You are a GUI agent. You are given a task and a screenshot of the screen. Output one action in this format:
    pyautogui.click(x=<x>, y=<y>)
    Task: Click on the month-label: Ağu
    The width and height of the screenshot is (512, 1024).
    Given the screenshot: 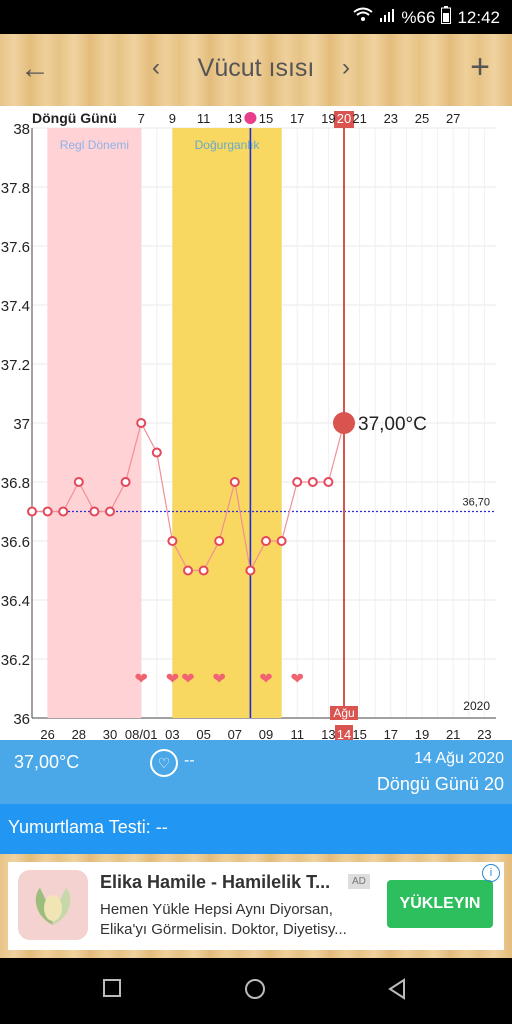 What is the action you would take?
    pyautogui.click(x=343, y=713)
    